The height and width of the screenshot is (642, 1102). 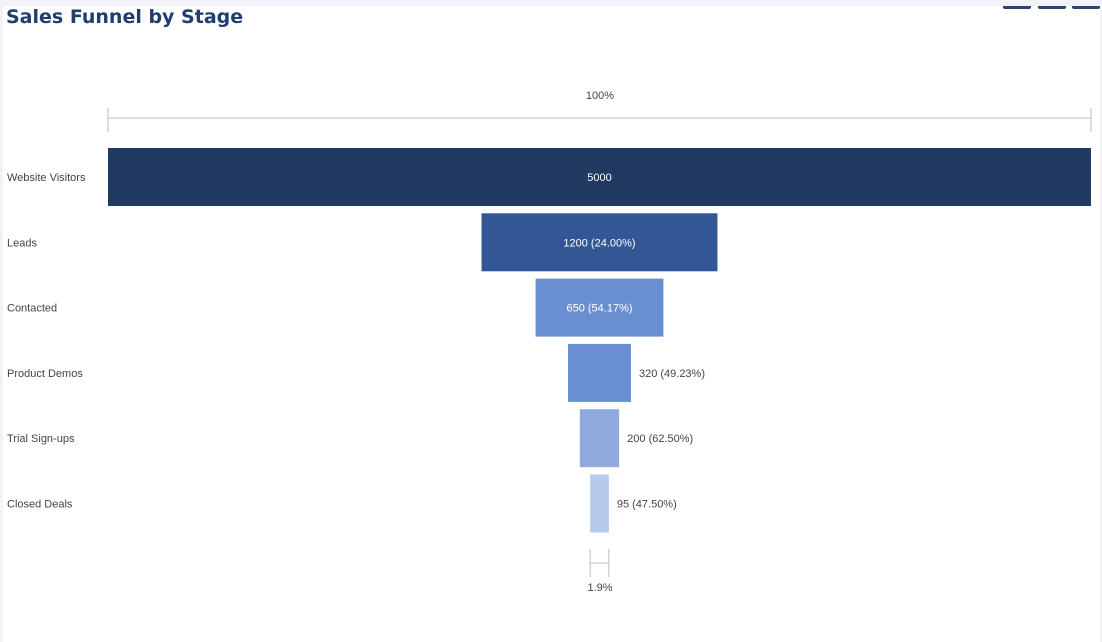 What do you see at coordinates (660, 439) in the screenshot?
I see `value-label: 200 (62.50%)` at bounding box center [660, 439].